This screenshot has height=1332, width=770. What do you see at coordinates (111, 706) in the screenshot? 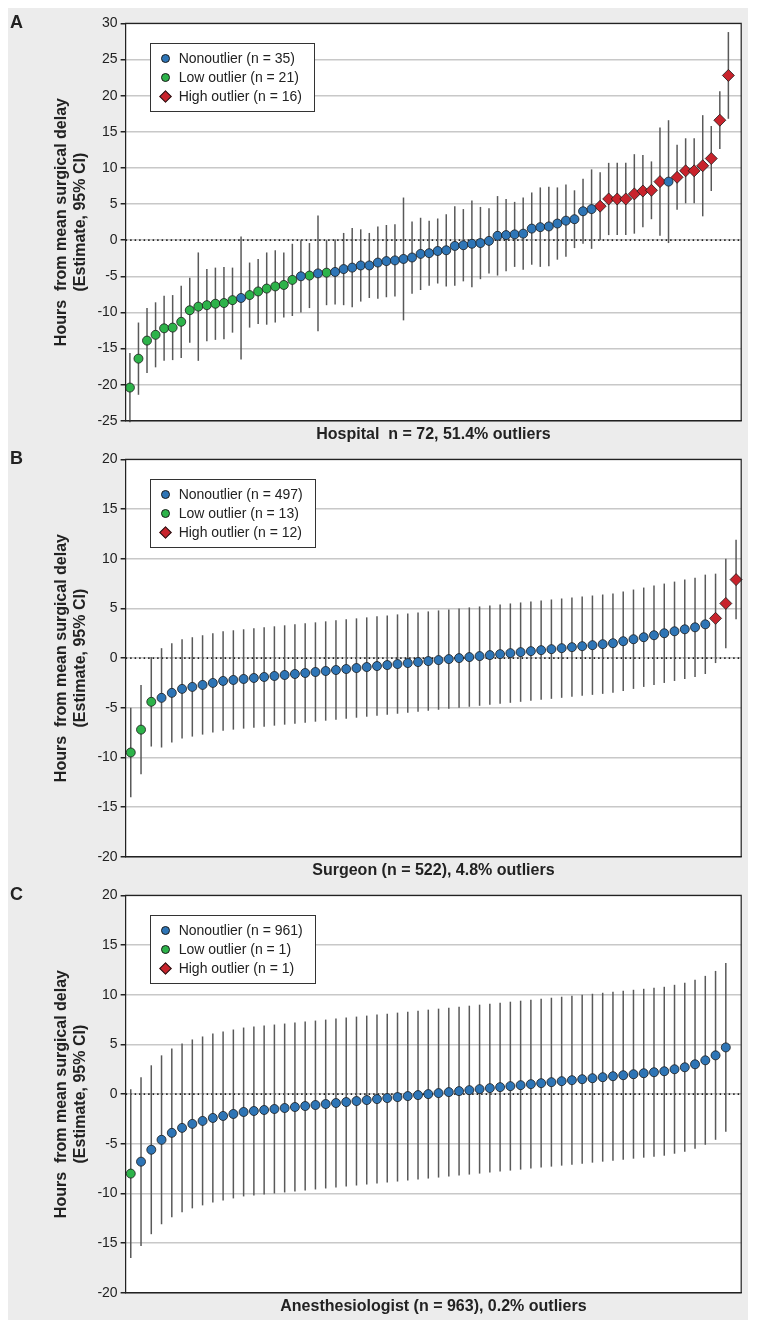
I see `y-tick-label: -5` at bounding box center [111, 706].